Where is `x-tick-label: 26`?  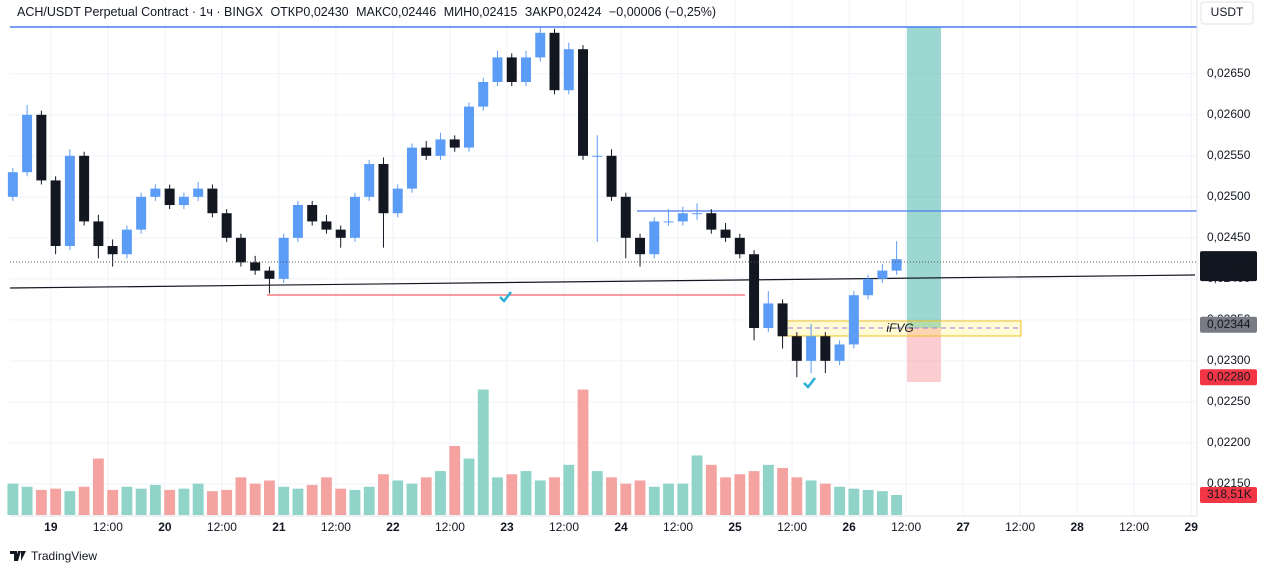
x-tick-label: 26 is located at coordinates (849, 527).